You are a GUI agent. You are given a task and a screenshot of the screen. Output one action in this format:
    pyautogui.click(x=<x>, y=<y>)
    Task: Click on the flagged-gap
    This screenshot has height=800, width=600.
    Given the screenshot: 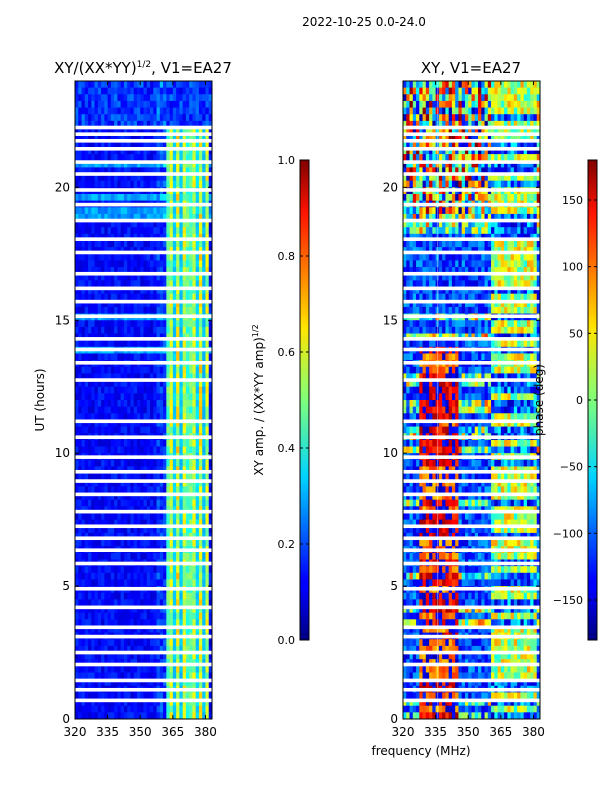 What is the action you would take?
    pyautogui.click(x=143, y=511)
    